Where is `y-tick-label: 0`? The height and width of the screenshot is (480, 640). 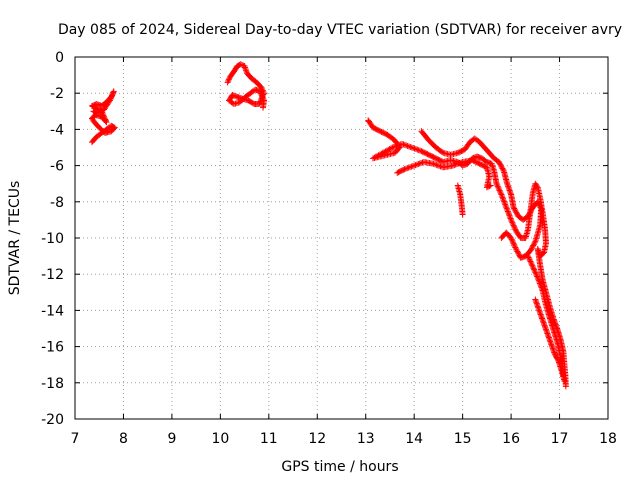 y-tick-label: 0 is located at coordinates (59, 58).